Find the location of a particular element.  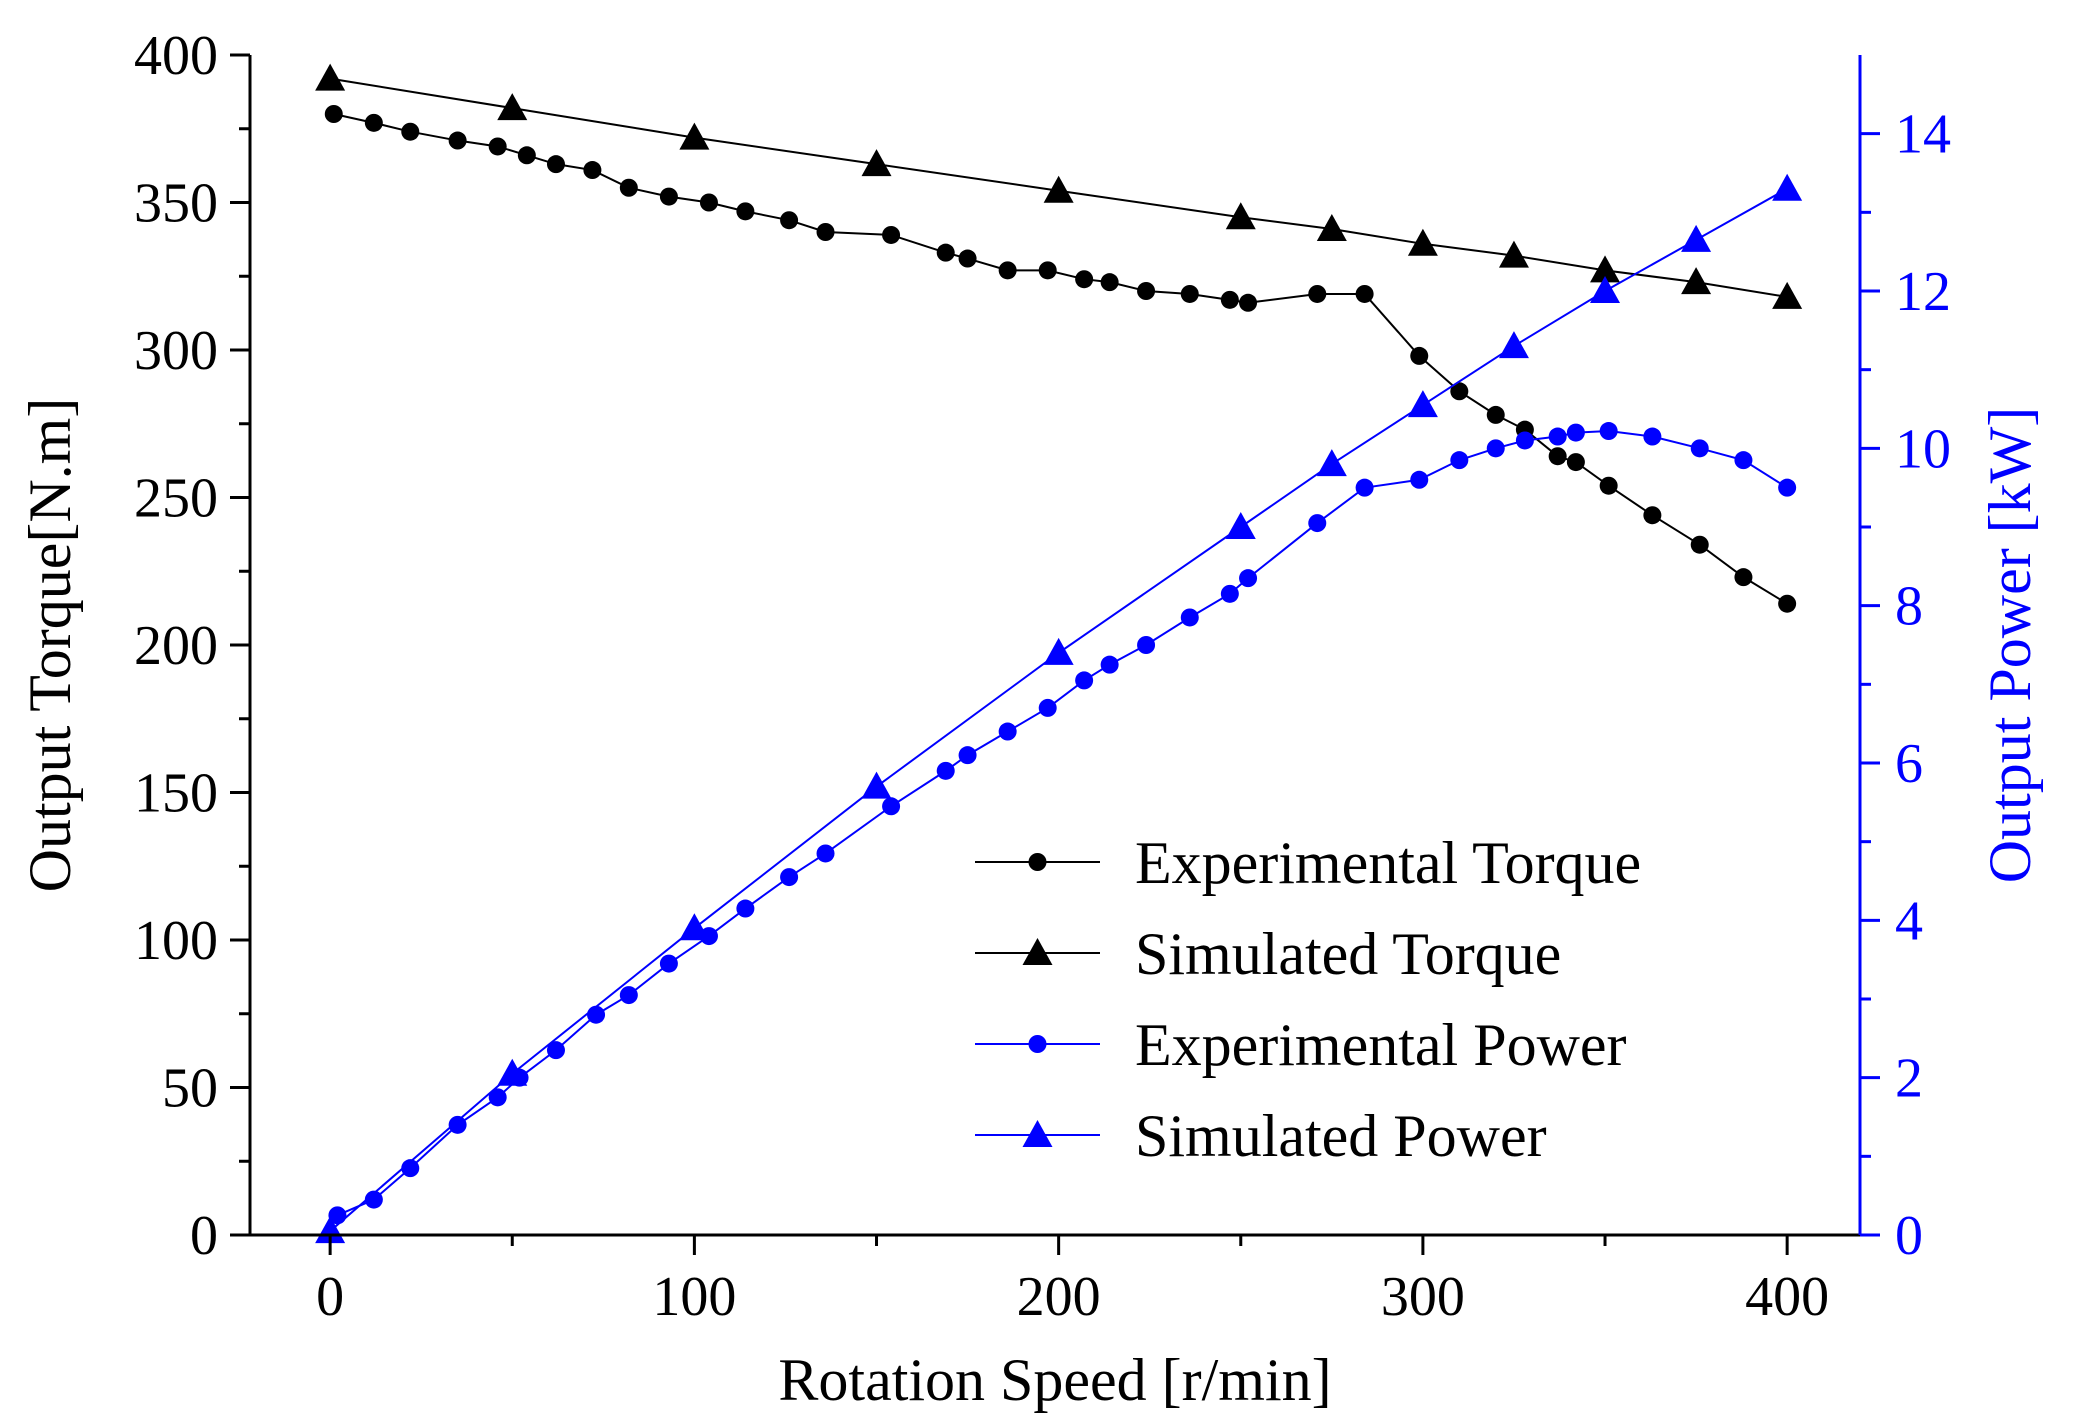

y-left-axis-title: Output Torque[N.m] is located at coordinates (50, 645).